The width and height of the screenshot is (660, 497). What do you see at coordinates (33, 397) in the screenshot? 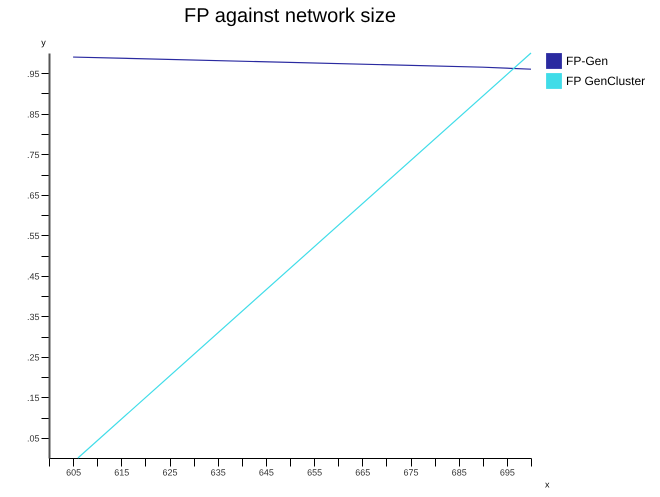
I see `y-tick-label: .15` at bounding box center [33, 397].